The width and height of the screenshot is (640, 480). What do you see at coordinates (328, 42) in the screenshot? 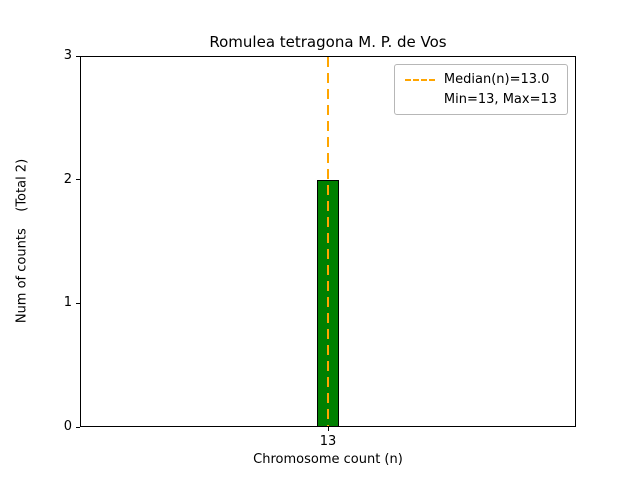
I see `chart-title: Romulea tetragona M. P. de Vos` at bounding box center [328, 42].